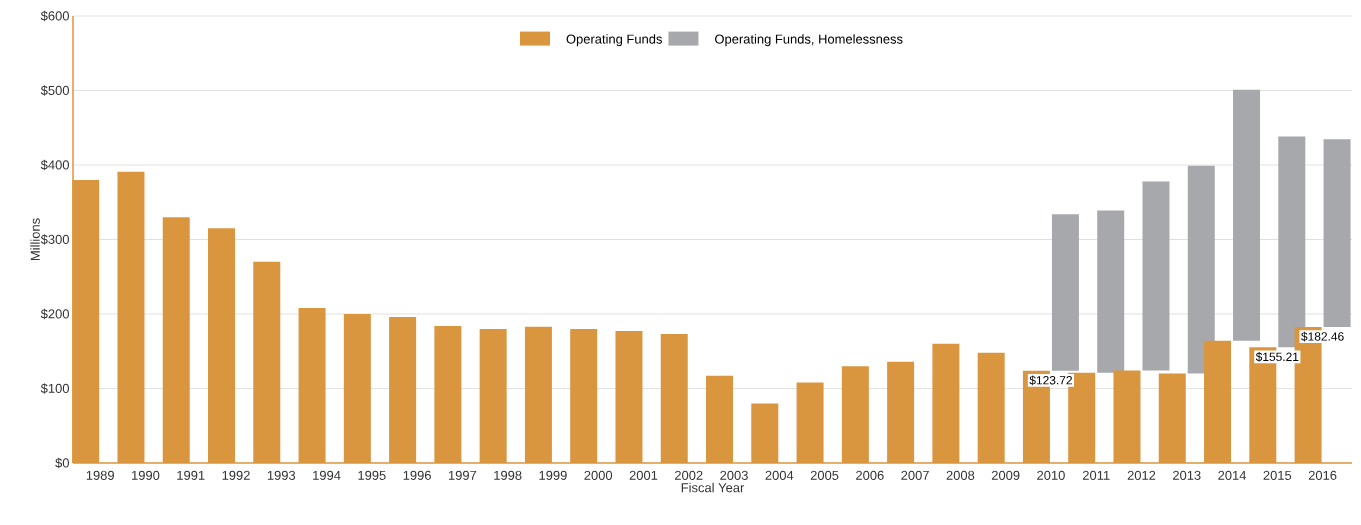  Describe the element at coordinates (462, 475) in the screenshot. I see `x-tick-label: 1997` at that location.